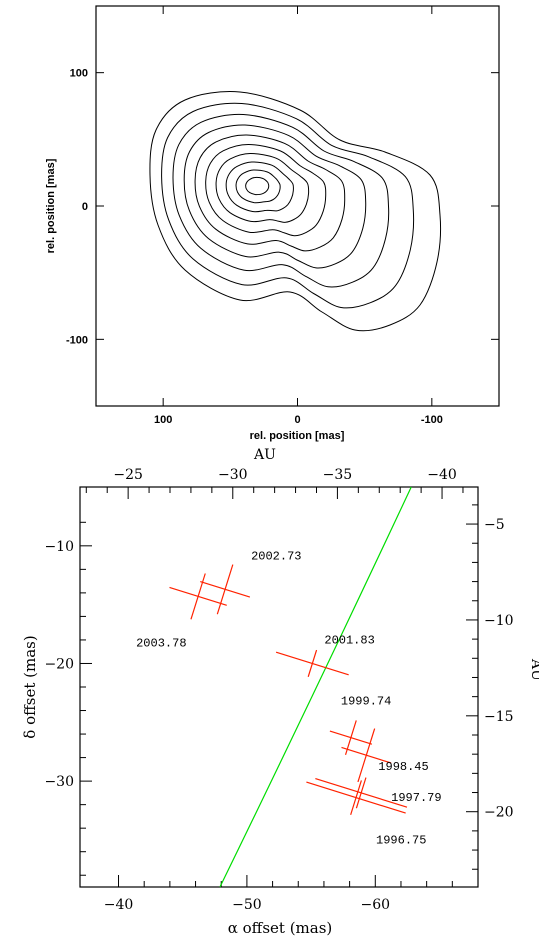 This screenshot has width=539, height=942. What do you see at coordinates (297, 420) in the screenshot?
I see `contour-x-tick-label: 0` at bounding box center [297, 420].